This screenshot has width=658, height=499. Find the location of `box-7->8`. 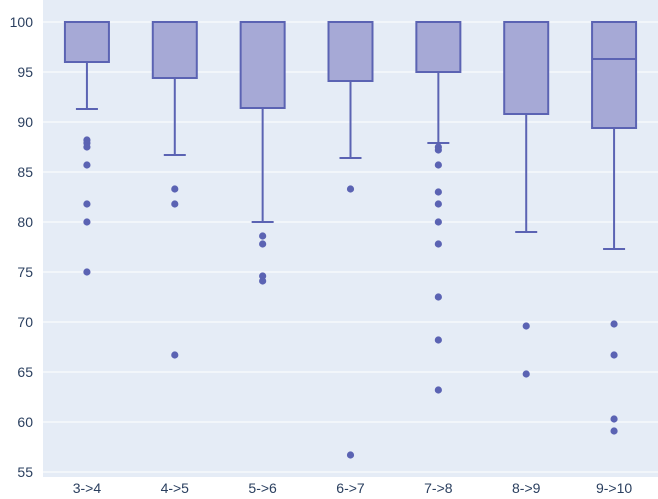

box-7->8 is located at coordinates (438, 82).